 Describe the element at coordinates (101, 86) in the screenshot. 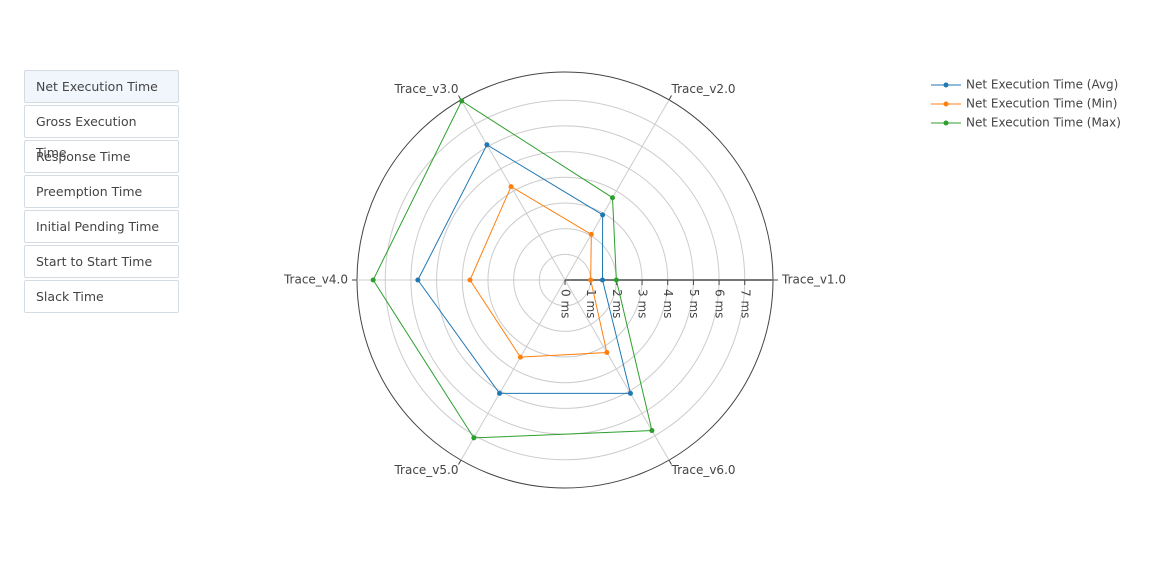

I see `tab-button: Net Execution Time` at that location.